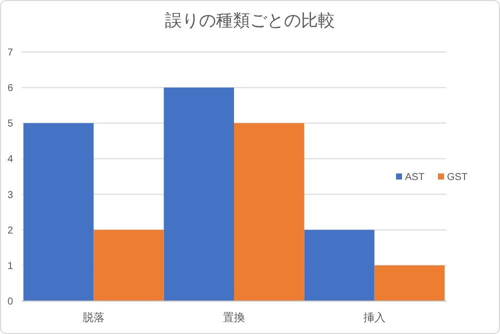 Image resolution: width=500 pixels, height=334 pixels. I want to click on y-tick-label: 0, so click(10, 302).